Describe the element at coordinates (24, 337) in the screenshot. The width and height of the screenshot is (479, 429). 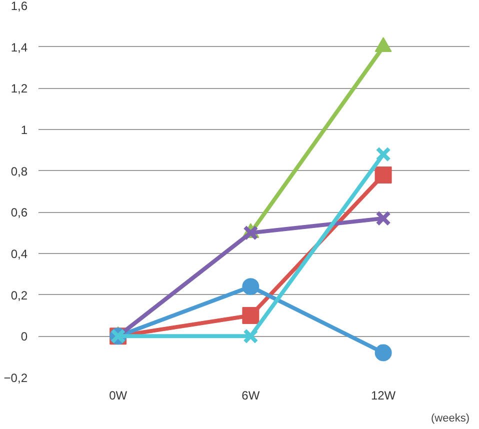
I see `y-tick-label: 0` at that location.